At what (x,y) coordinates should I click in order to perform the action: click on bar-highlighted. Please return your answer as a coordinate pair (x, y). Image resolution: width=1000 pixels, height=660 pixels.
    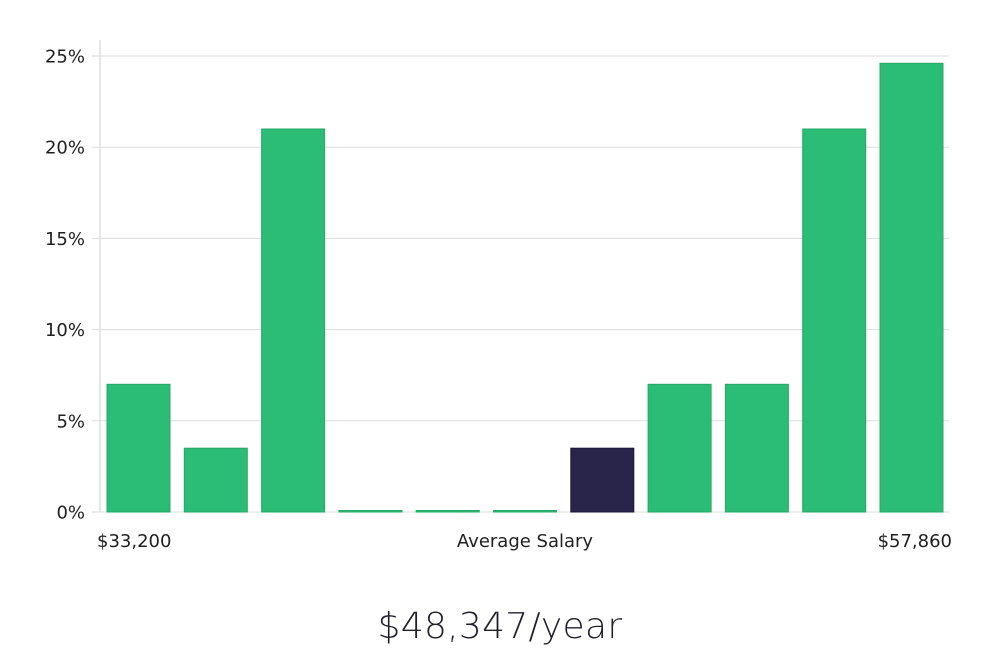
    Looking at the image, I should click on (602, 480).